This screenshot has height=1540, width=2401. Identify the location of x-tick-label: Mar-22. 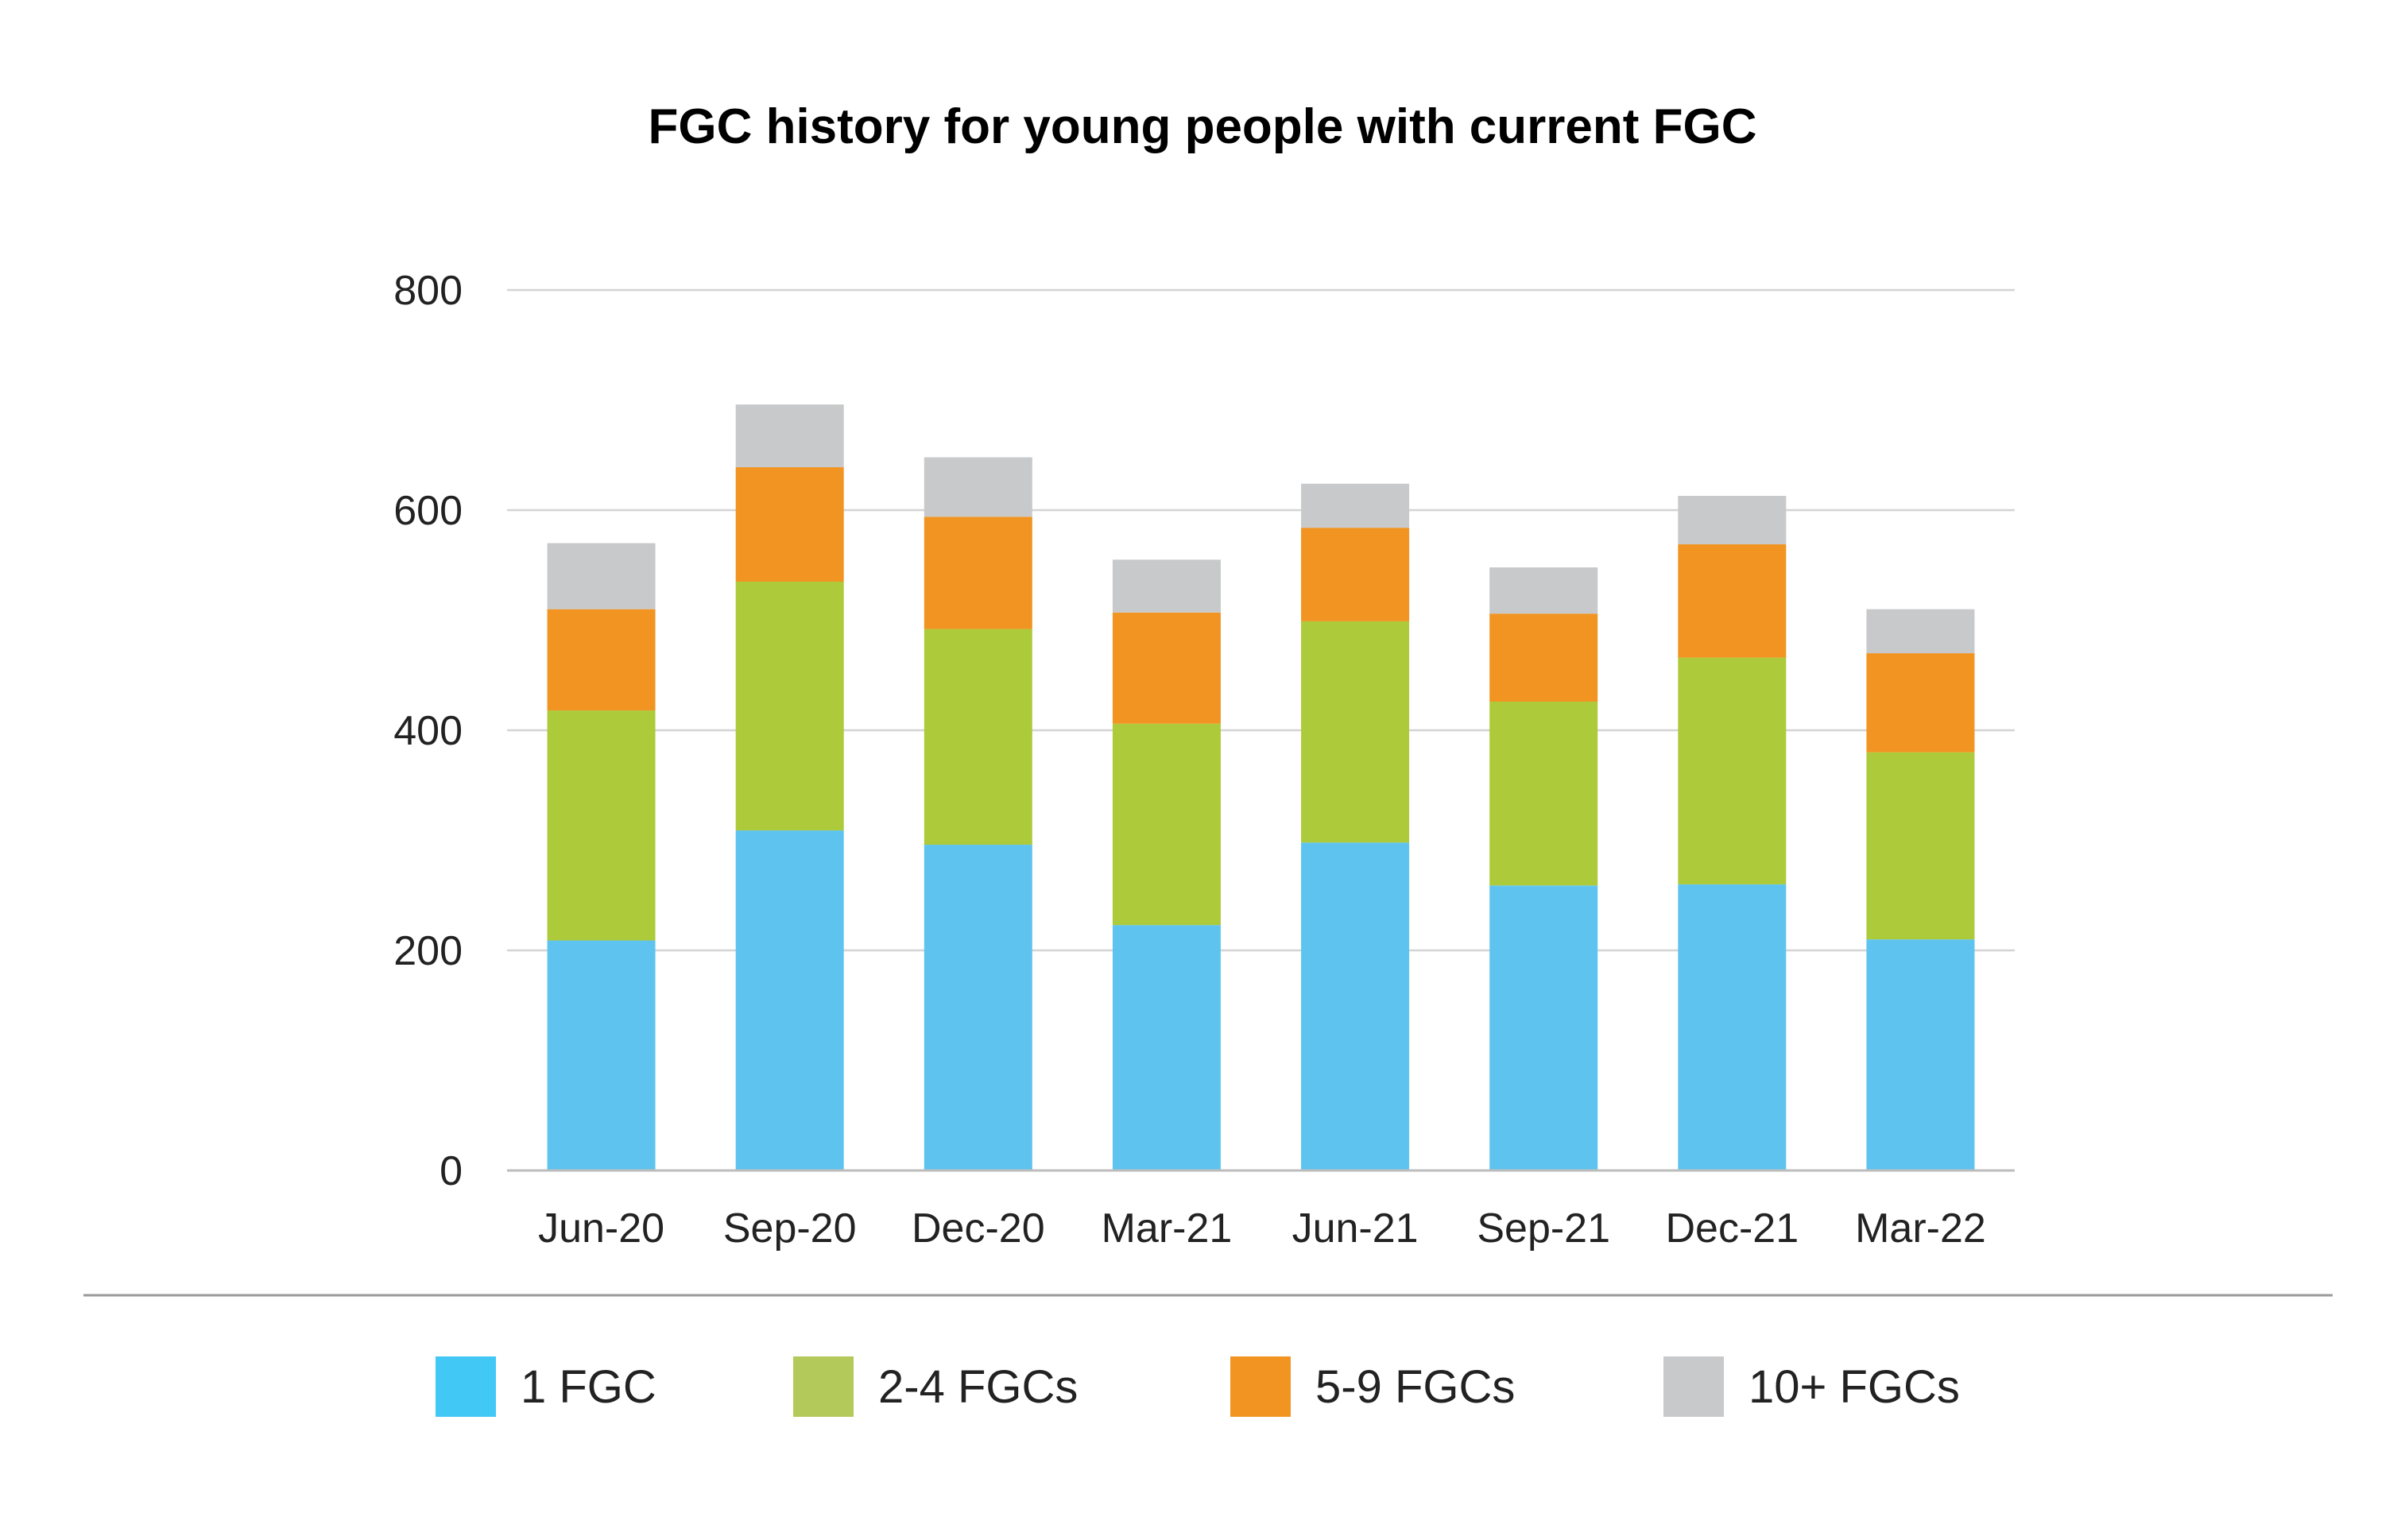
(1921, 1228).